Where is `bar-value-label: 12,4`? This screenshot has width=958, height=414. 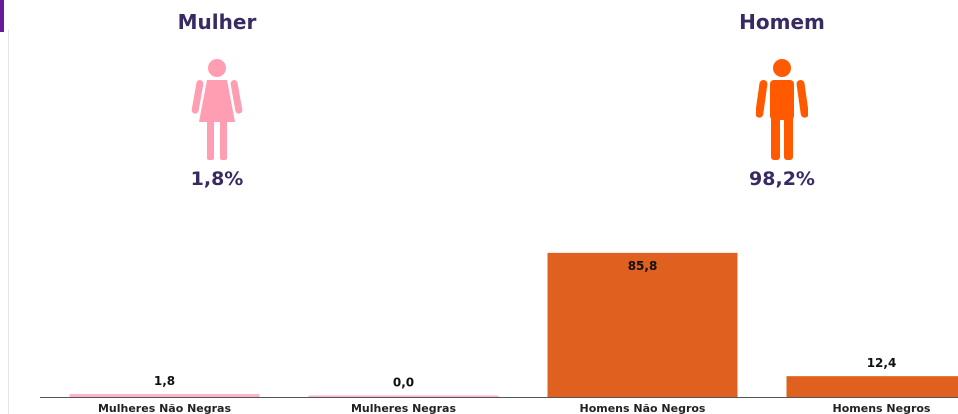 bar-value-label: 12,4 is located at coordinates (882, 363).